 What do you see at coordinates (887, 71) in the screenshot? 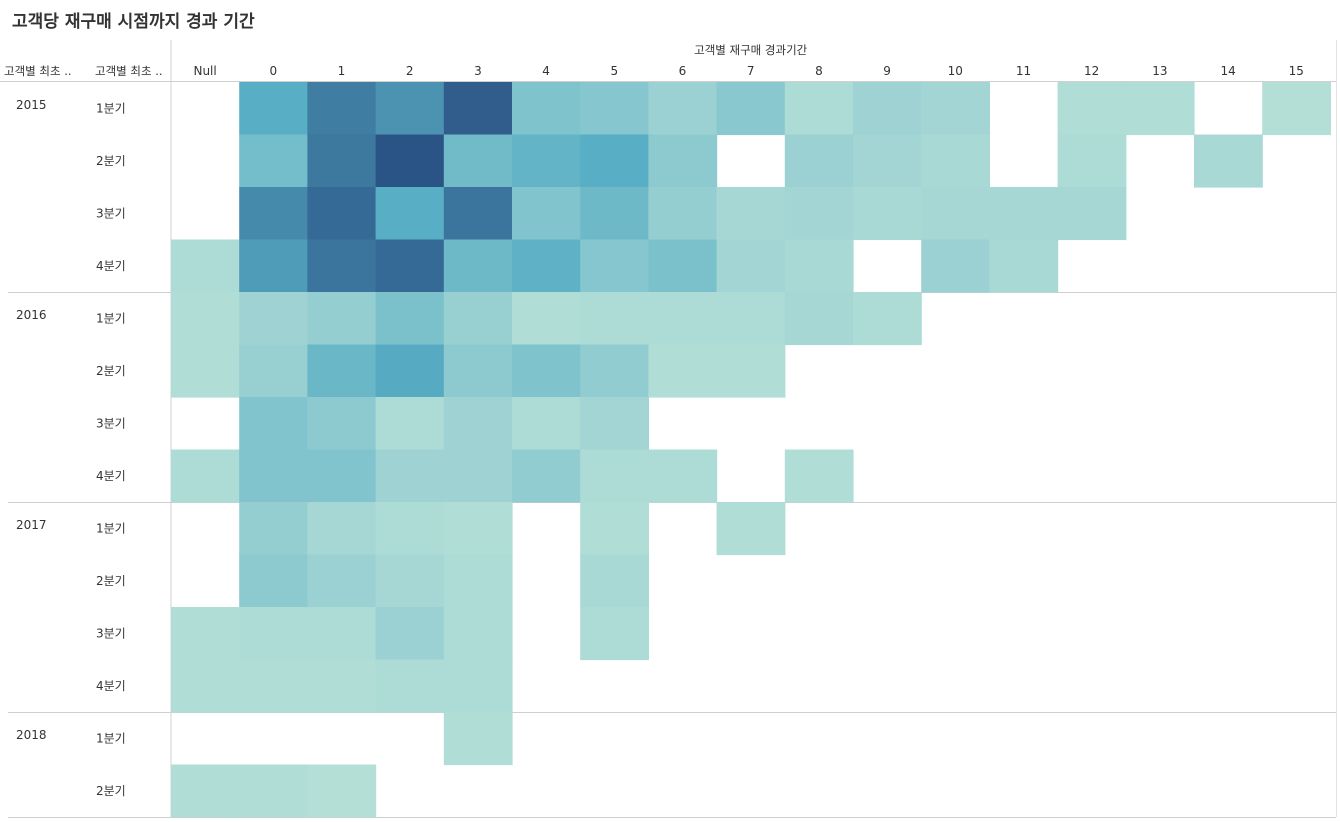
I see `column-tick-label: 9` at bounding box center [887, 71].